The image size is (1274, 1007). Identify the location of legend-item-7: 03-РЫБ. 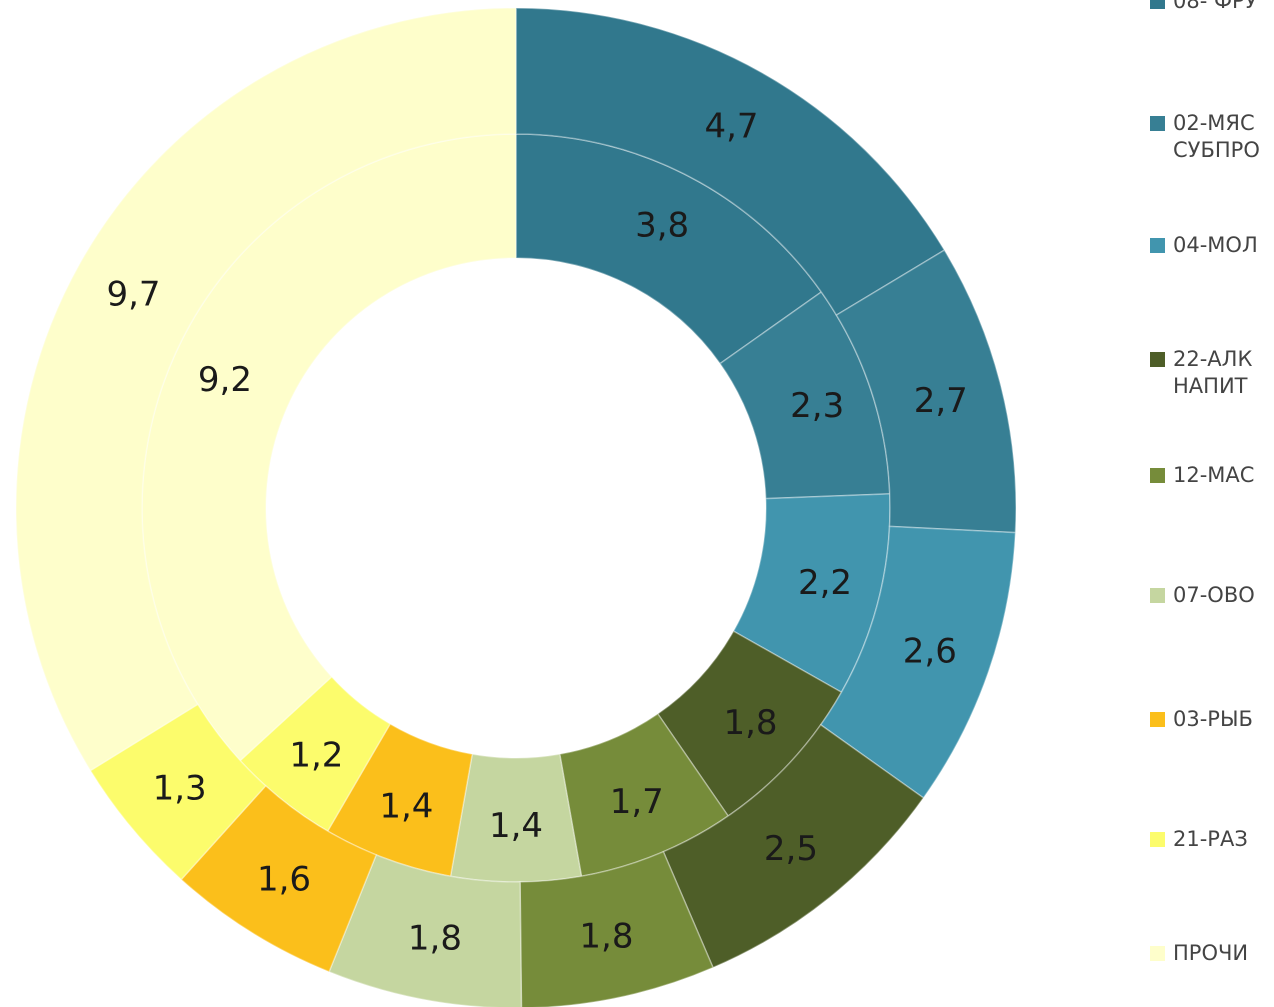
(1201, 719).